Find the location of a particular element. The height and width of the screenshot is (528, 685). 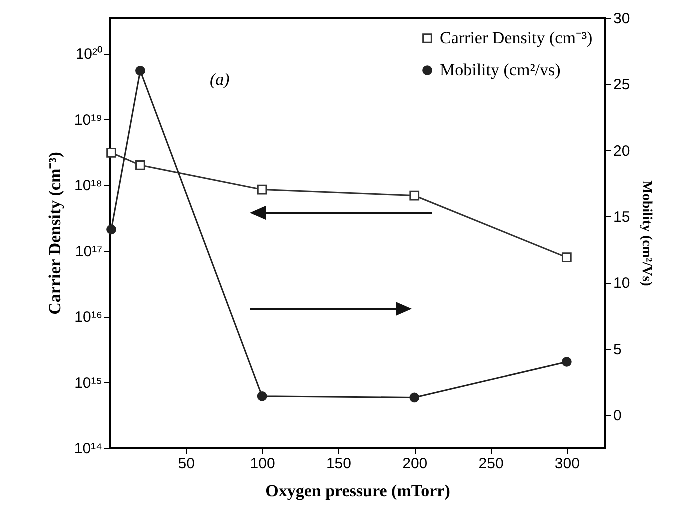

y-tick-label: 10¹⁷ is located at coordinates (88, 251).